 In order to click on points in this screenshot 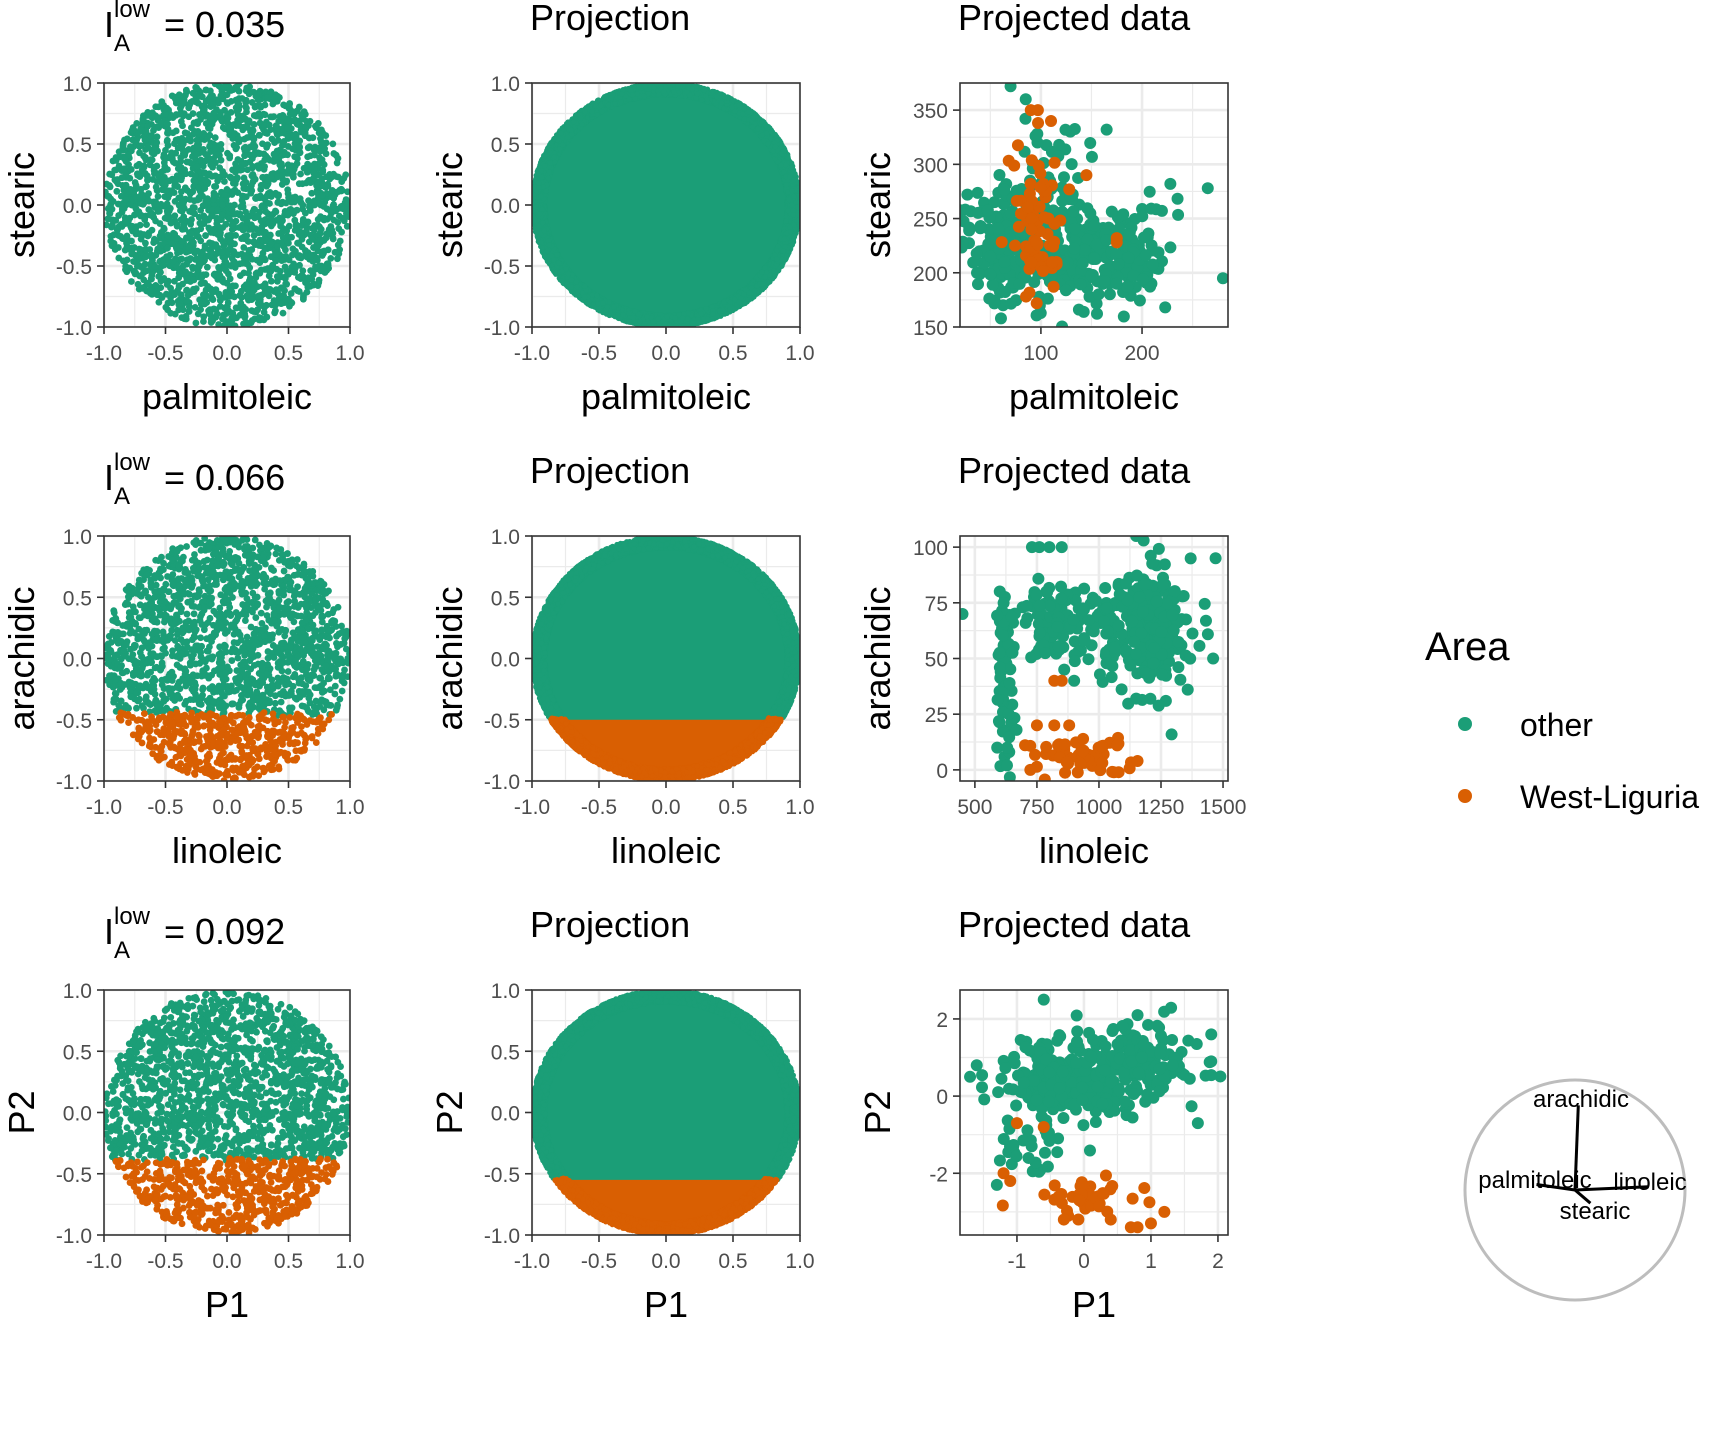, I will do `click(227, 205)`.